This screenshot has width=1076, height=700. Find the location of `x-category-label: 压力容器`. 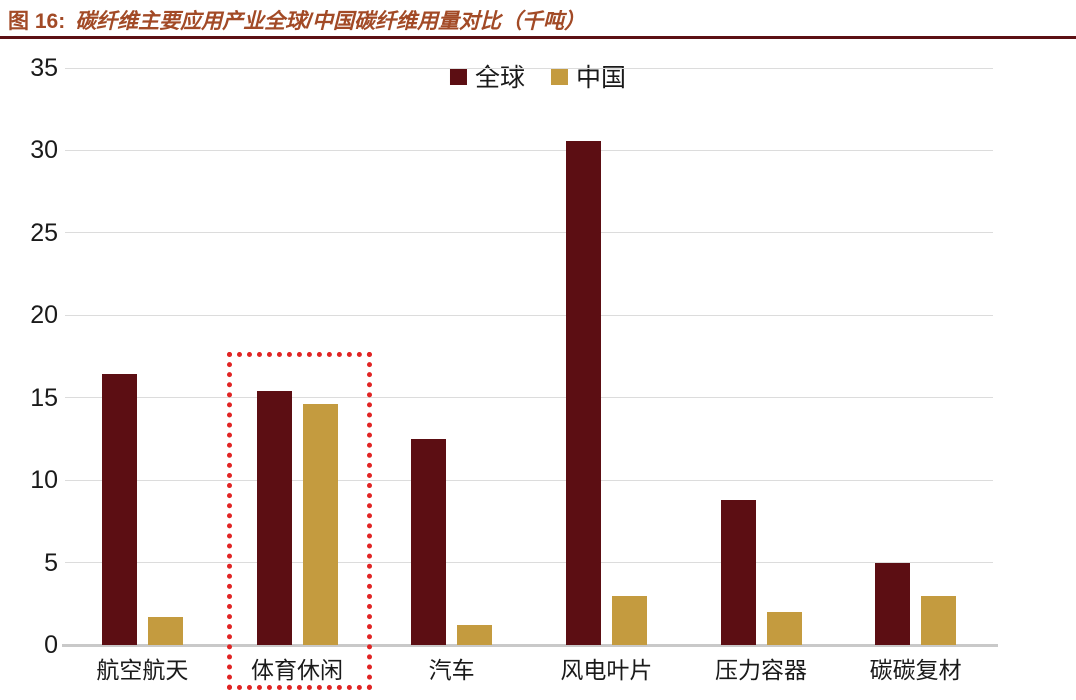

x-category-label: 压力容器 is located at coordinates (760, 670).